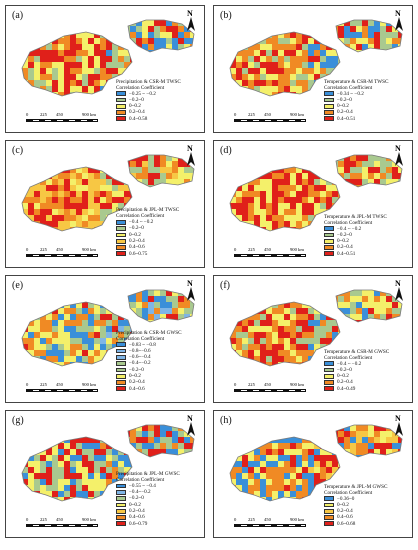  What do you see at coordinates (148, 210) in the screenshot?
I see `legend-title: Precipitation & JPL-M TWSC` at bounding box center [148, 210].